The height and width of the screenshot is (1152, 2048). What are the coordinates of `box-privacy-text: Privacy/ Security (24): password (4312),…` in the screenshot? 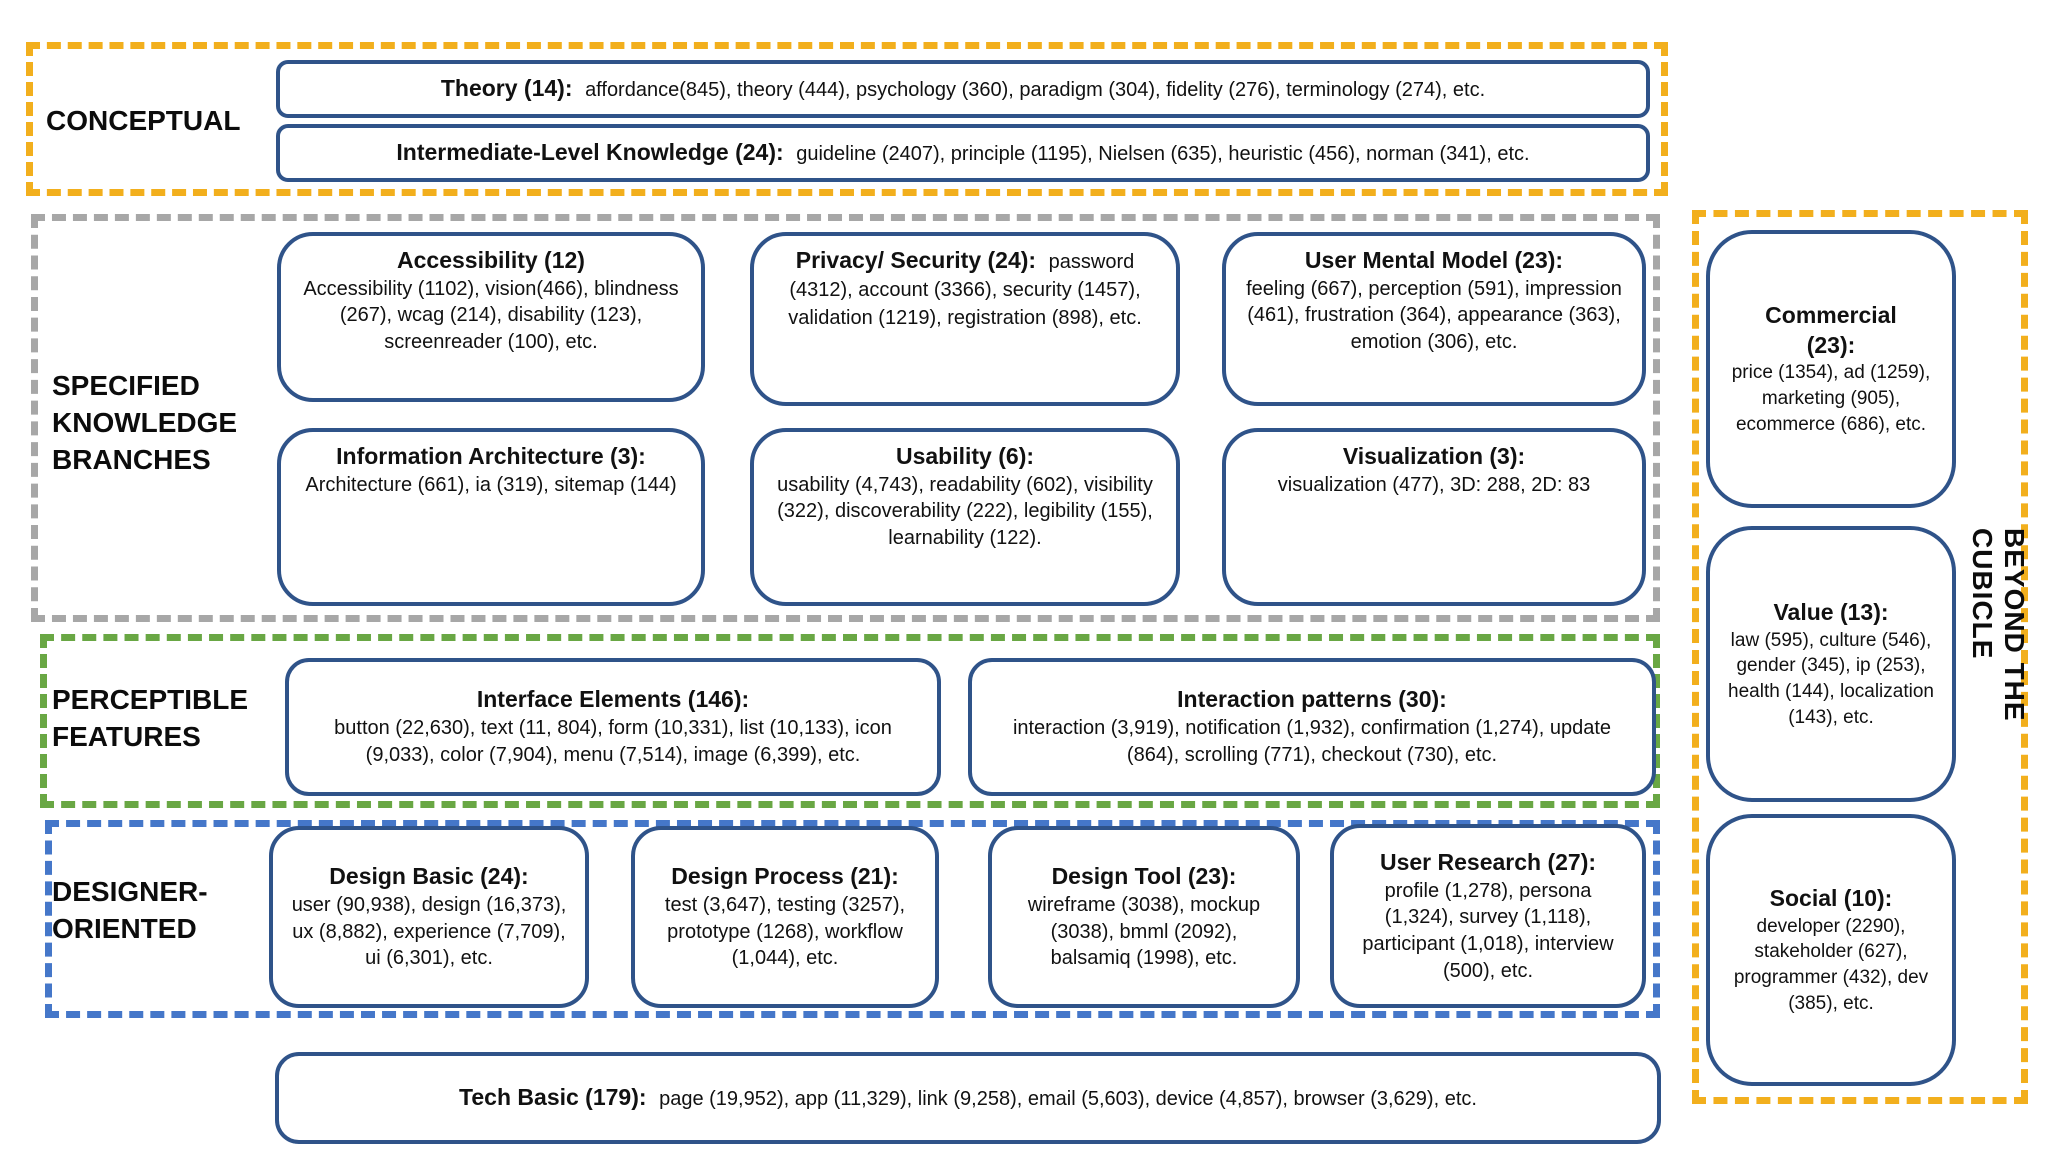 It's located at (965, 289).